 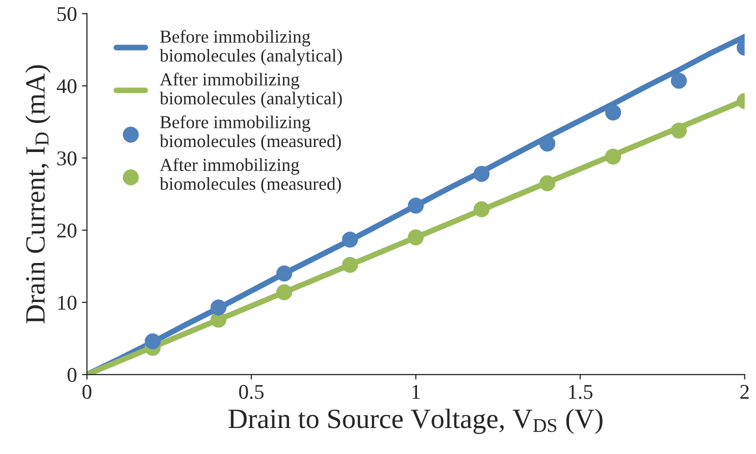 What do you see at coordinates (580, 392) in the screenshot?
I see `x-tick-label: 1.5` at bounding box center [580, 392].